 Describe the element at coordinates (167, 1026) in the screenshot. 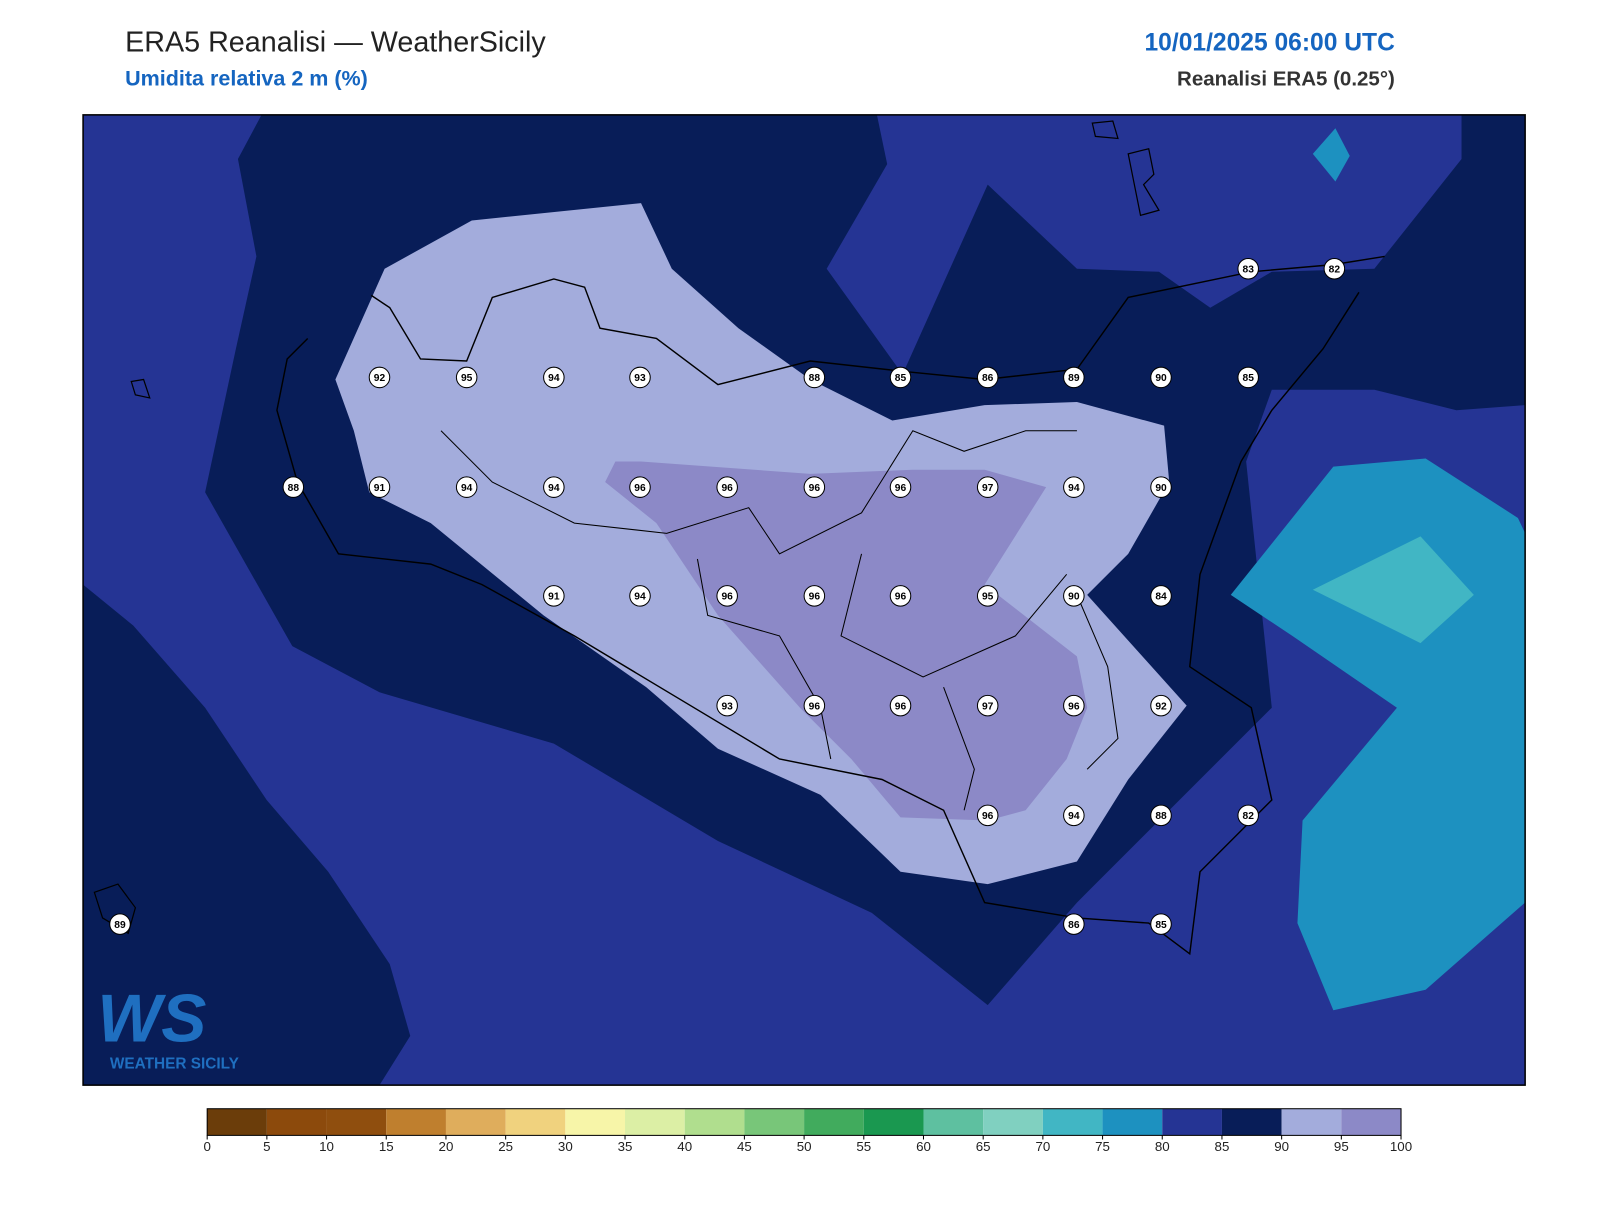

I see `logo: WS WEATHER SICILY` at that location.